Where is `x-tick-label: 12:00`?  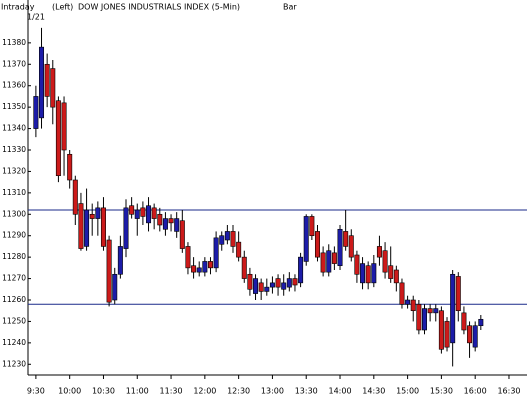
x-tick-label: 12:00 is located at coordinates (204, 391).